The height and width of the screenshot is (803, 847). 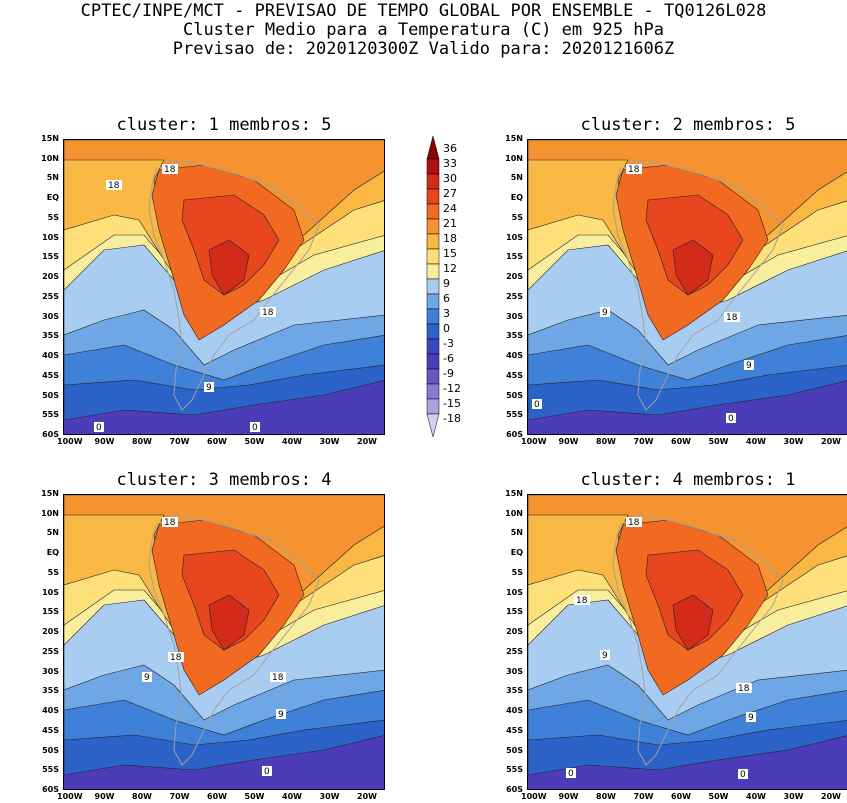 I want to click on panel-title-cluster-1: cluster: 1 membros: 5, so click(x=224, y=125).